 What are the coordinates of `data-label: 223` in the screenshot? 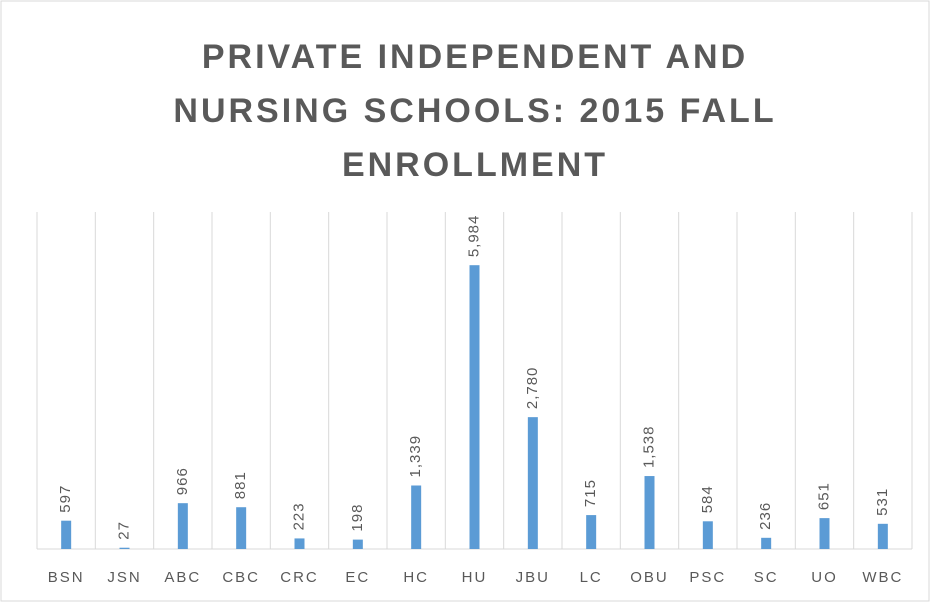 It's located at (298, 516).